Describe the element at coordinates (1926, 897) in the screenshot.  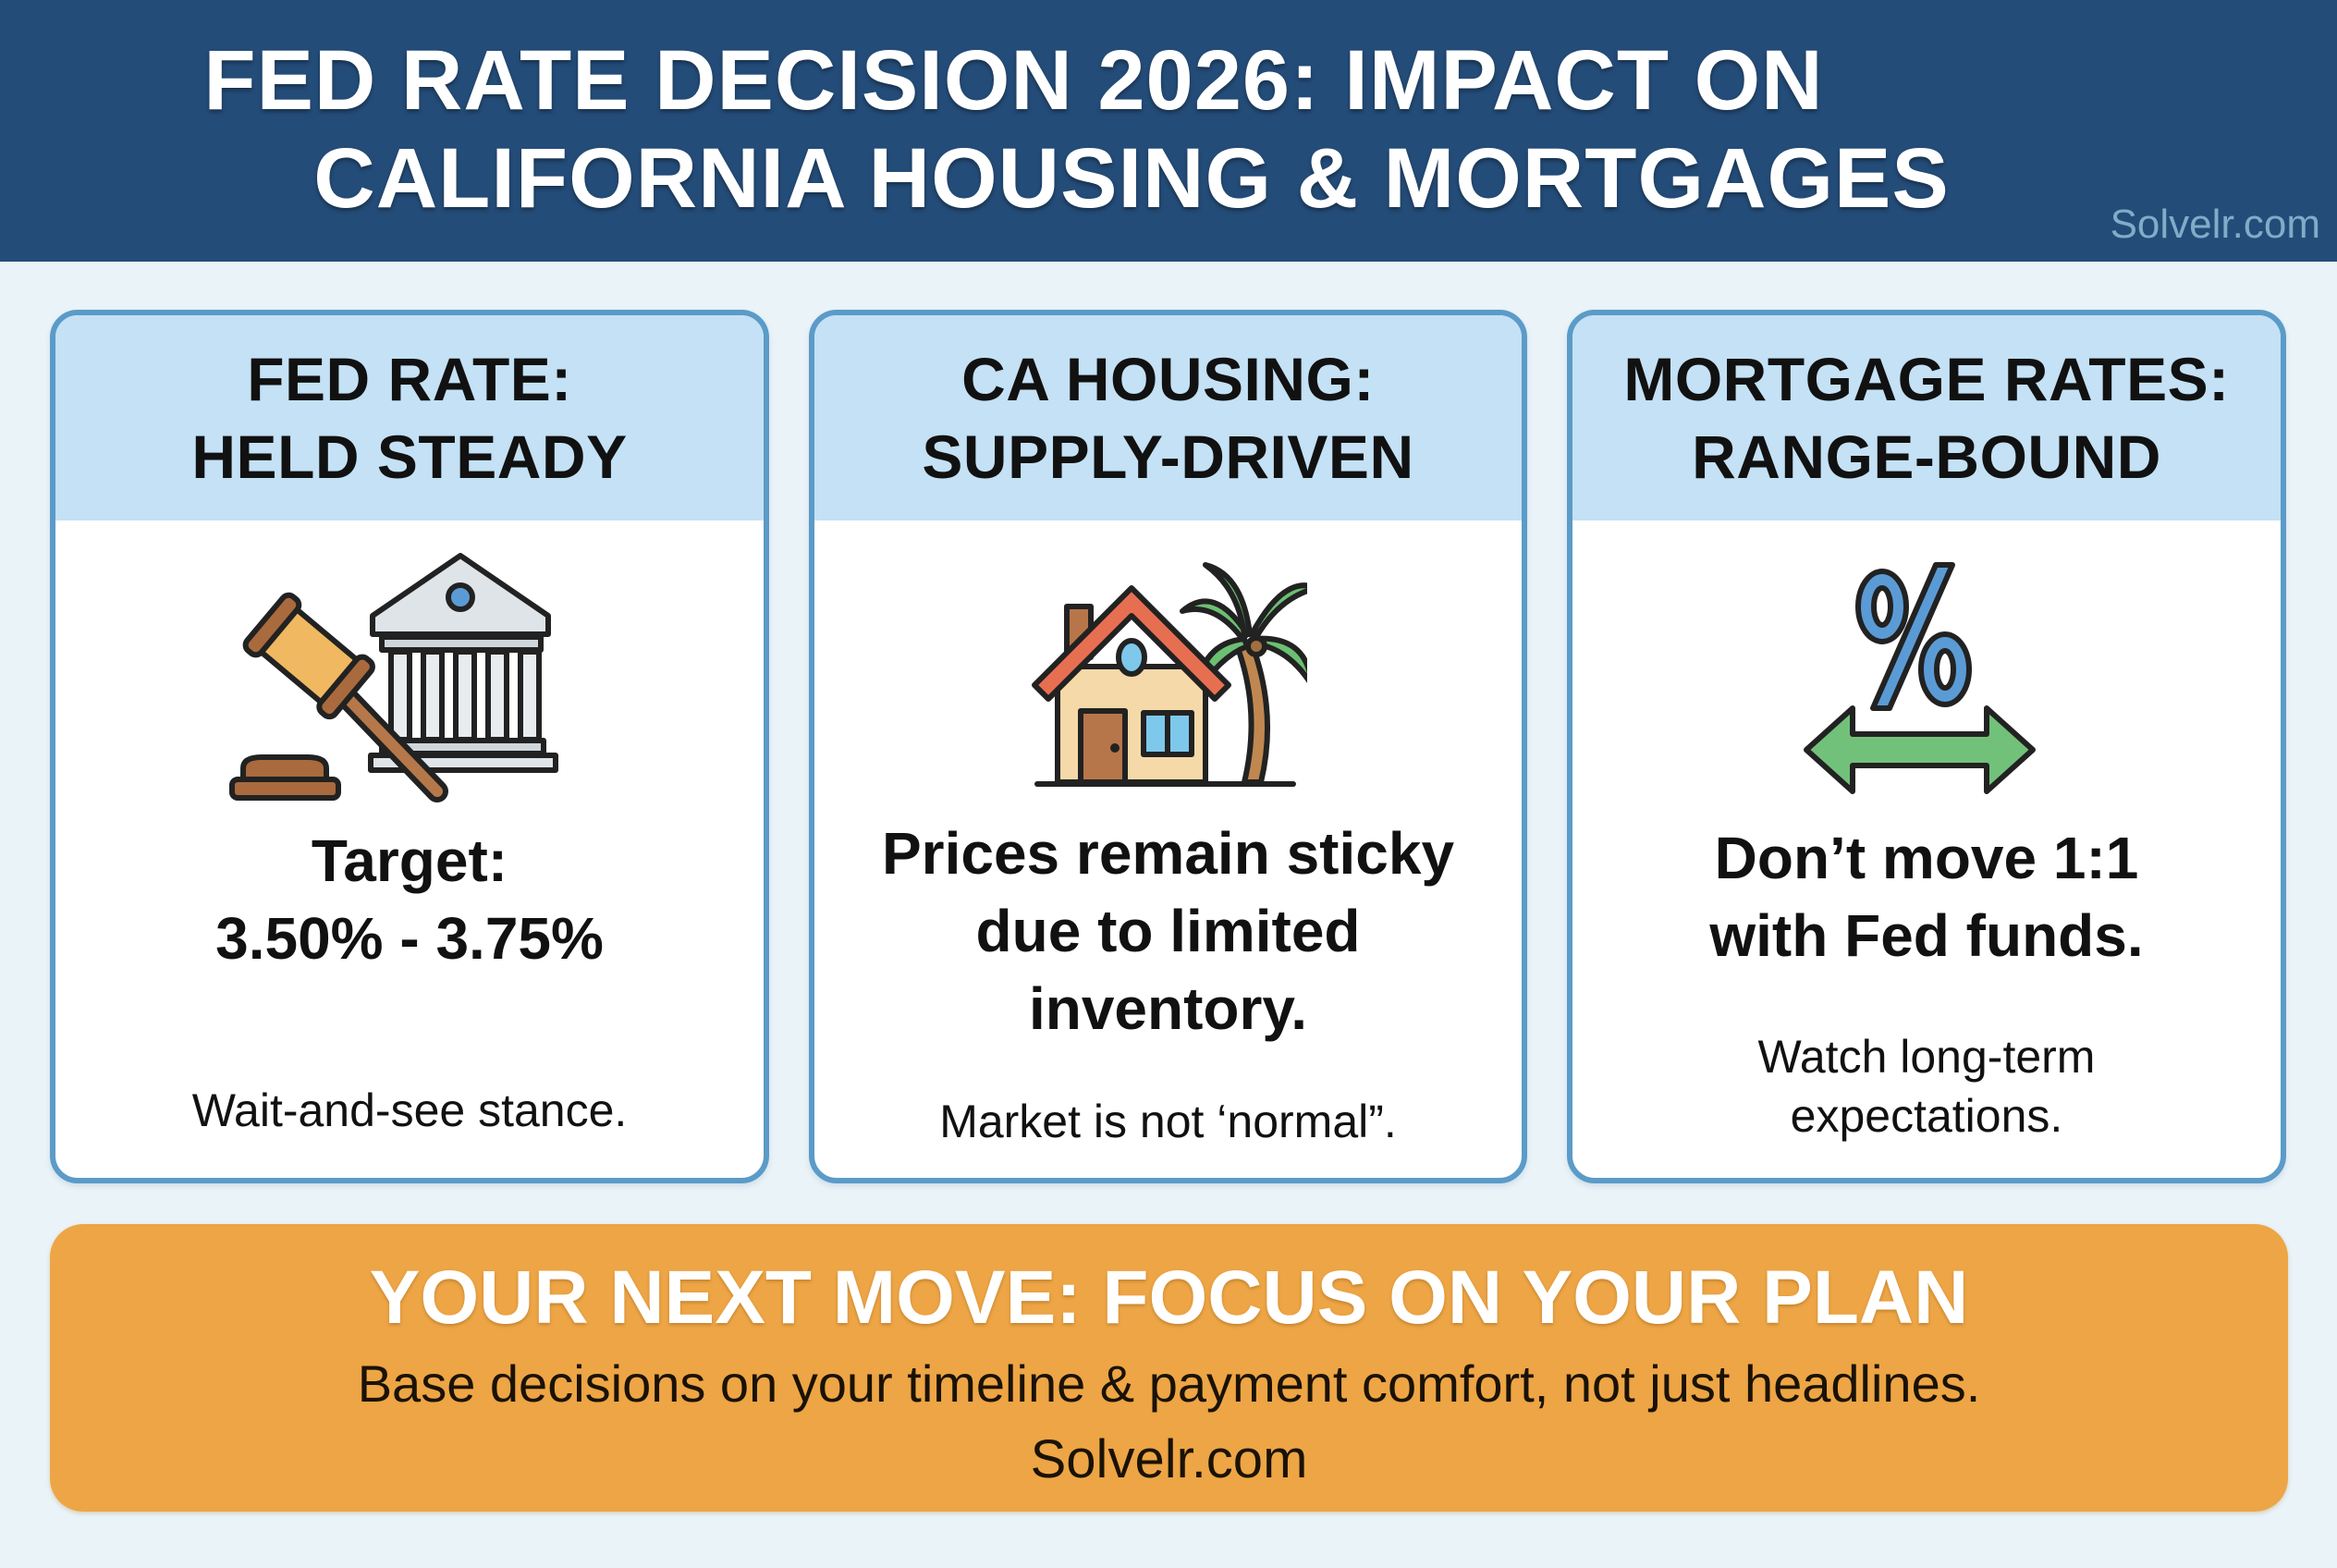
I see `card-main-text: Don’t move 1:1 with Fed funds.` at that location.